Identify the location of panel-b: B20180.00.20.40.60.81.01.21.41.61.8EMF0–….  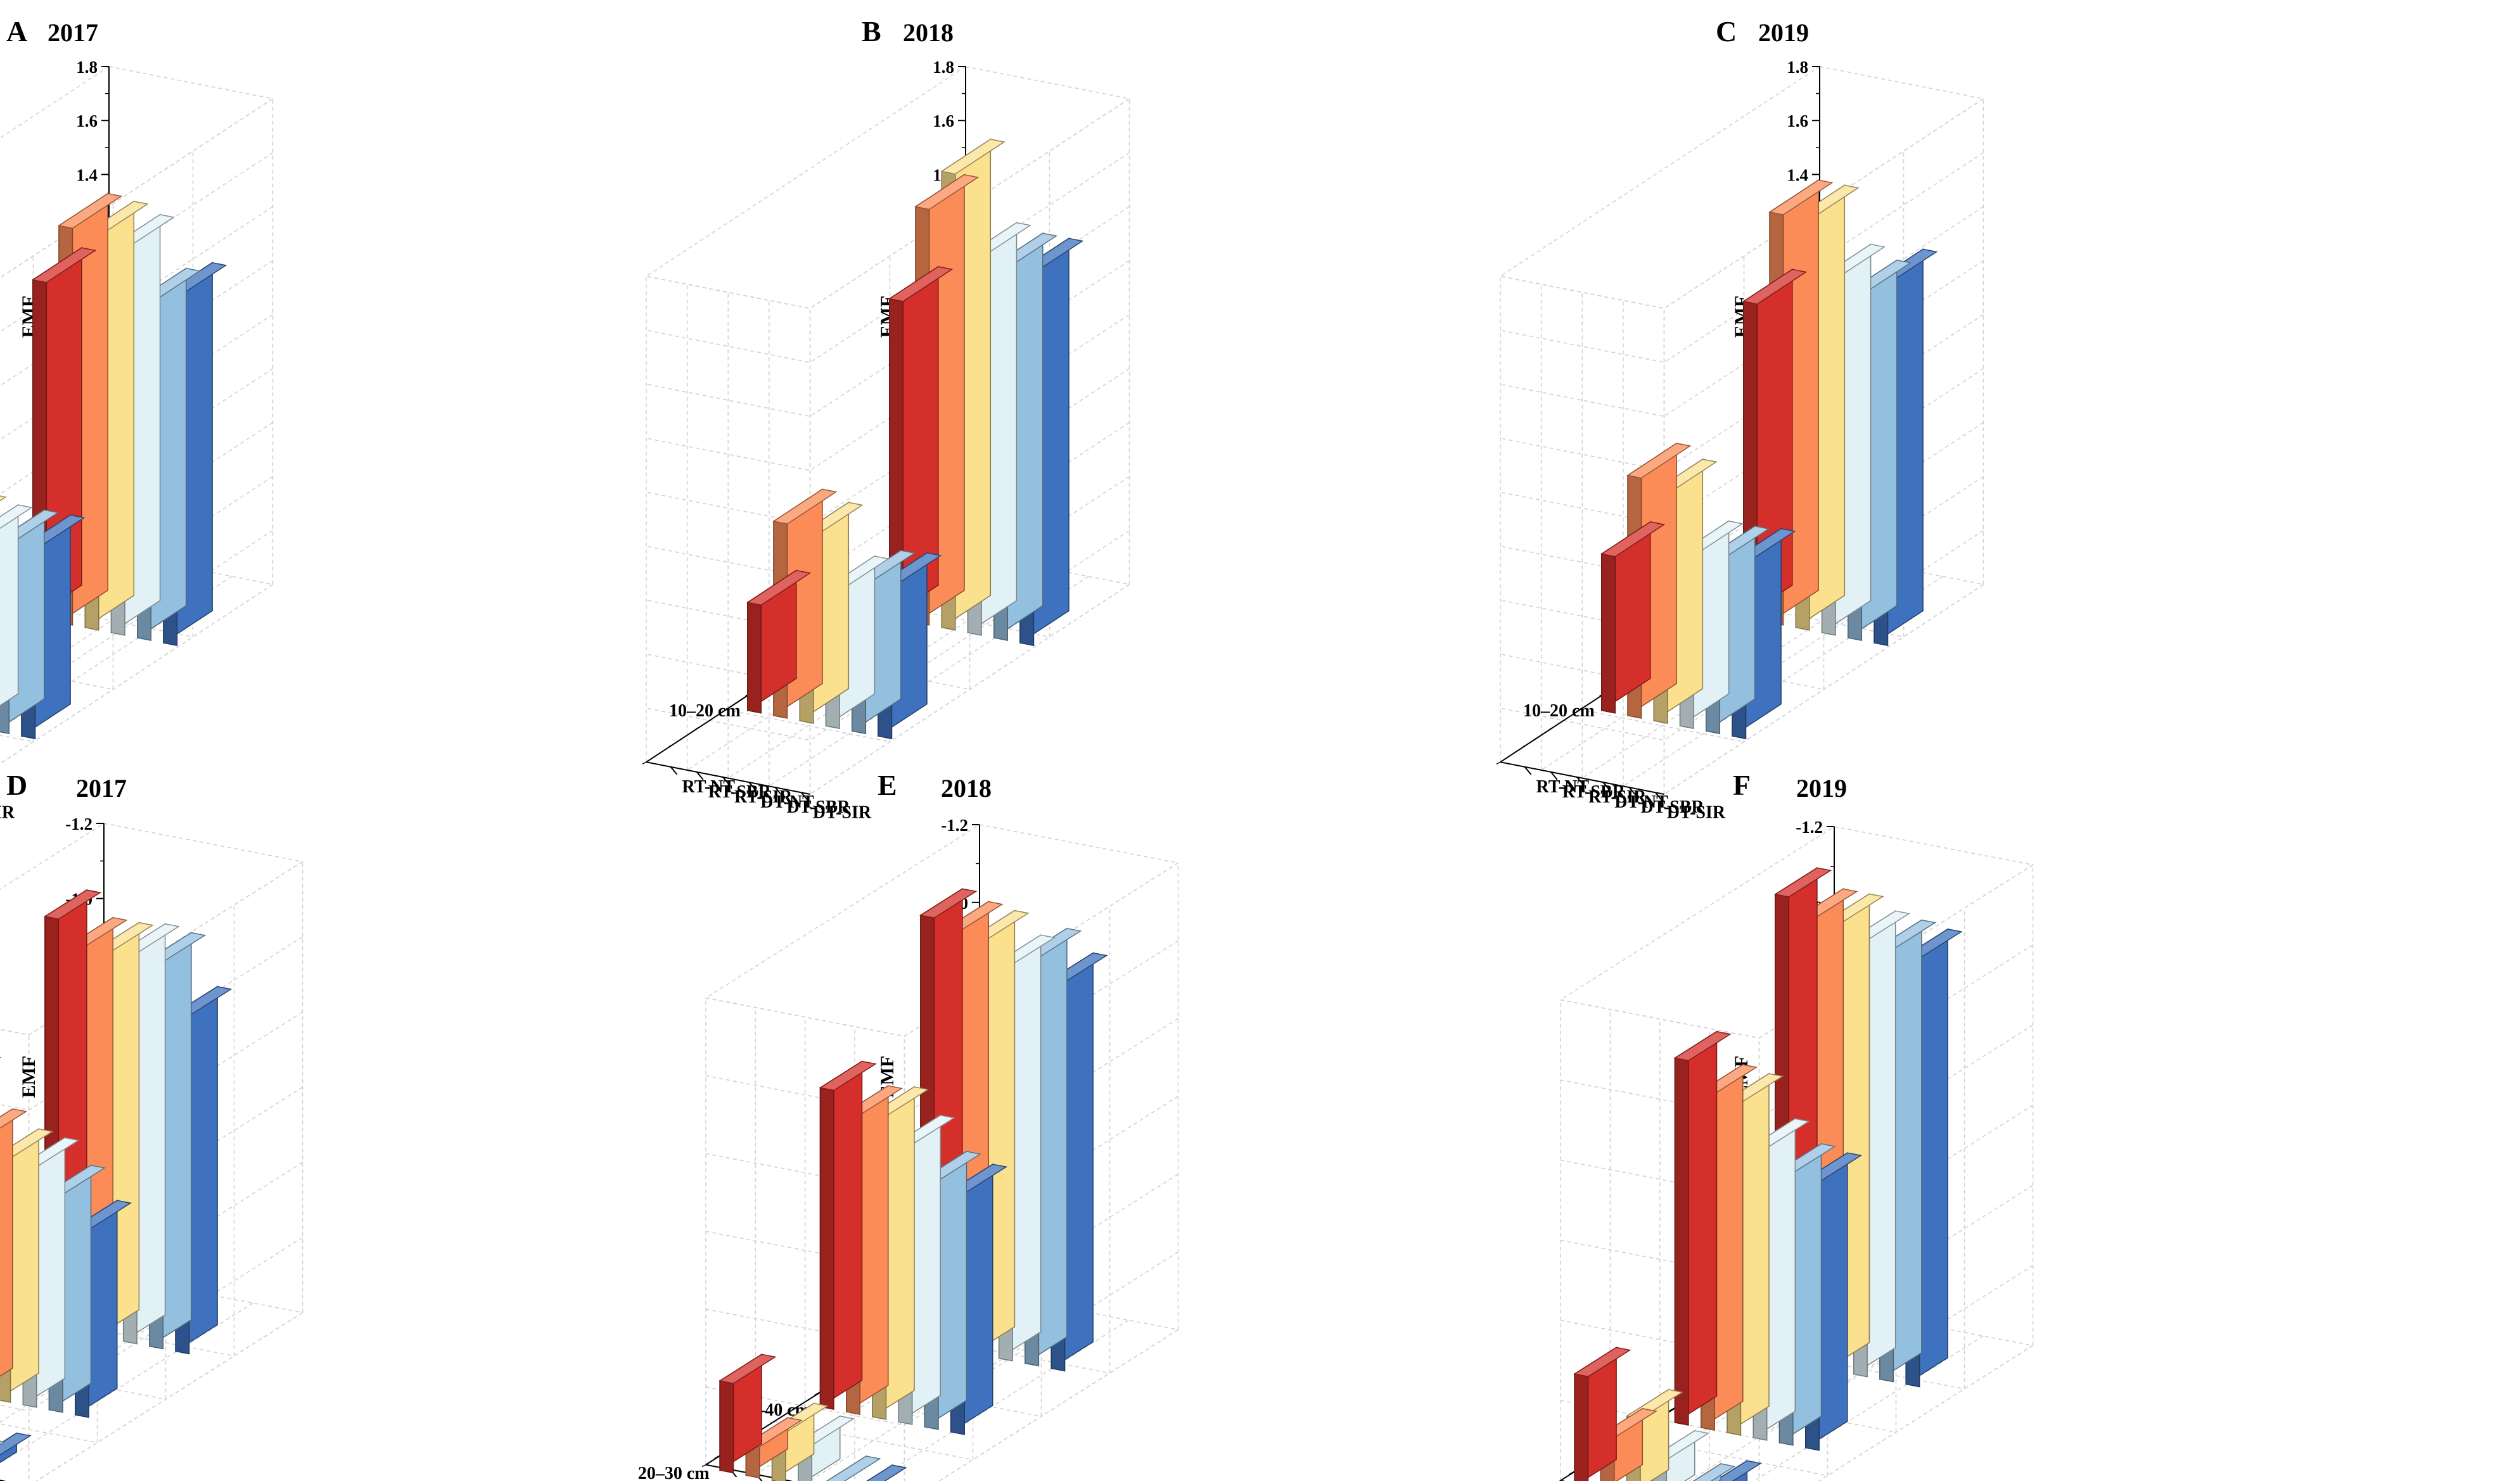
(886, 418).